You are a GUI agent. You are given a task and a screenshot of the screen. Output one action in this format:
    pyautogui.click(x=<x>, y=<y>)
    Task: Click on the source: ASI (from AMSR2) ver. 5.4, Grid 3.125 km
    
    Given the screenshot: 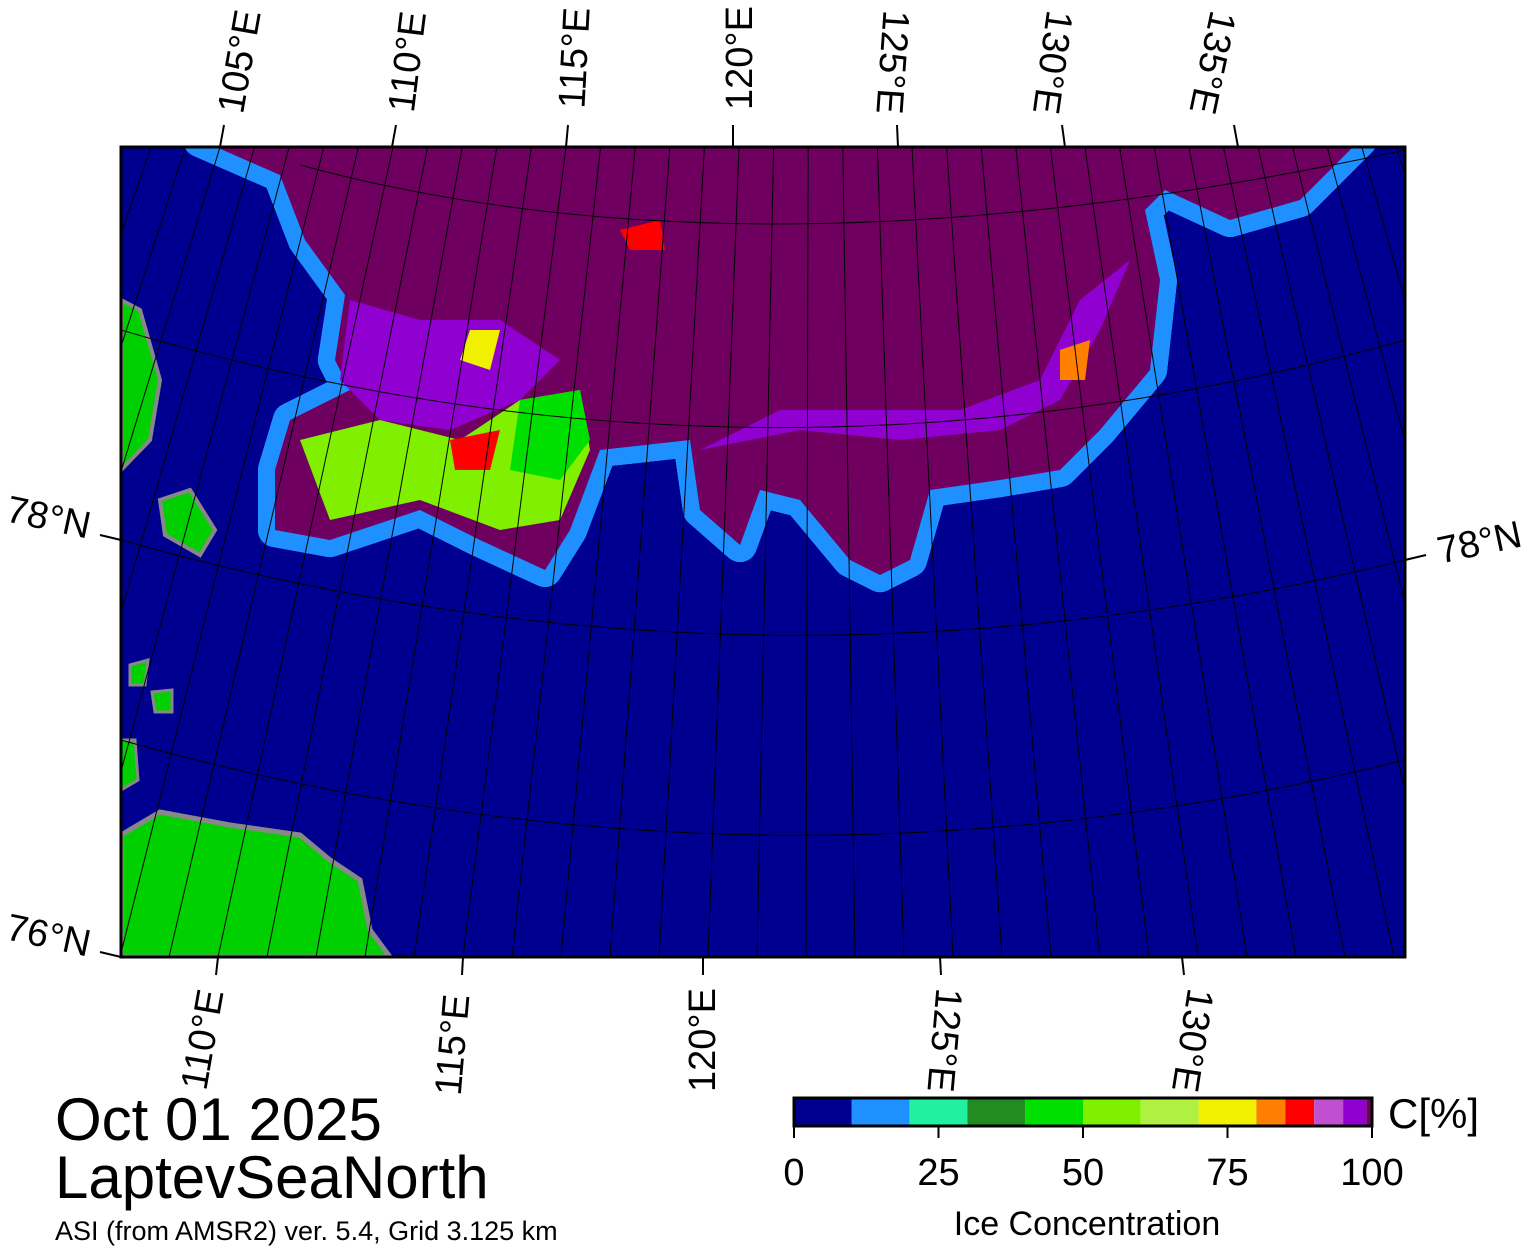 What is the action you would take?
    pyautogui.click(x=306, y=1231)
    